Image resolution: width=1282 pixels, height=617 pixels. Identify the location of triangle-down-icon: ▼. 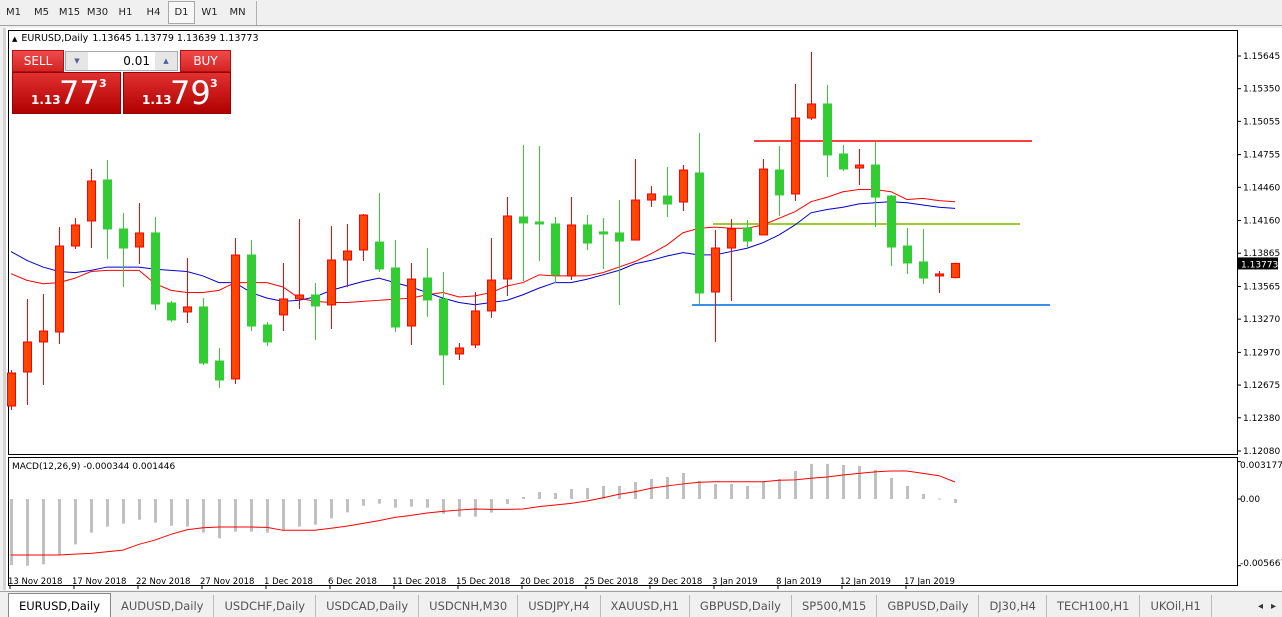
(77, 61).